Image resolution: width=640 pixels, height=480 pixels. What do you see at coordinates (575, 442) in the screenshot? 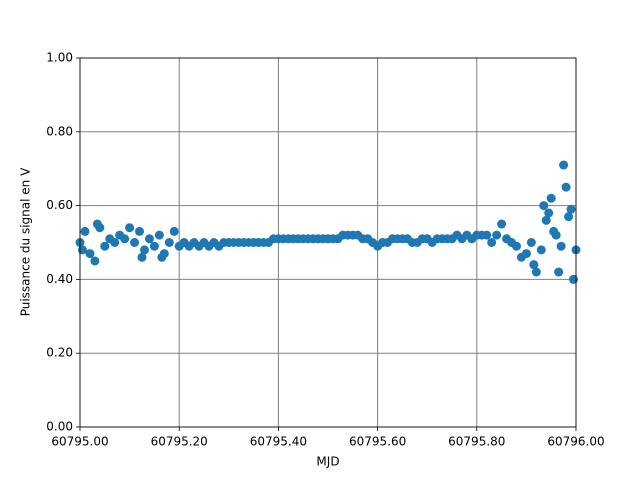
I see `x-tick-label: 60796.00` at bounding box center [575, 442].